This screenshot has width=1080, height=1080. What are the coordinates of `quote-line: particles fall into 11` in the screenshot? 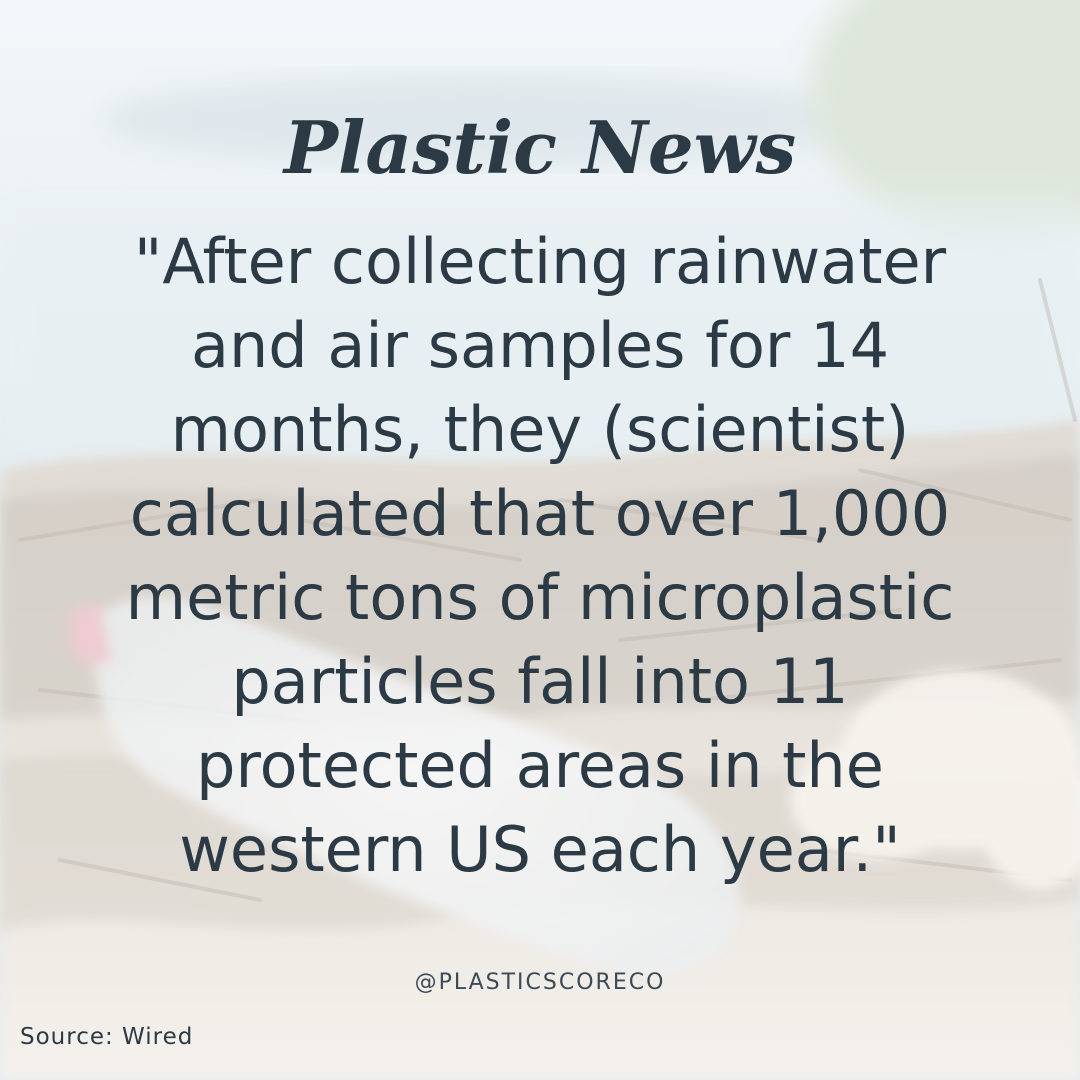 It's located at (540, 681).